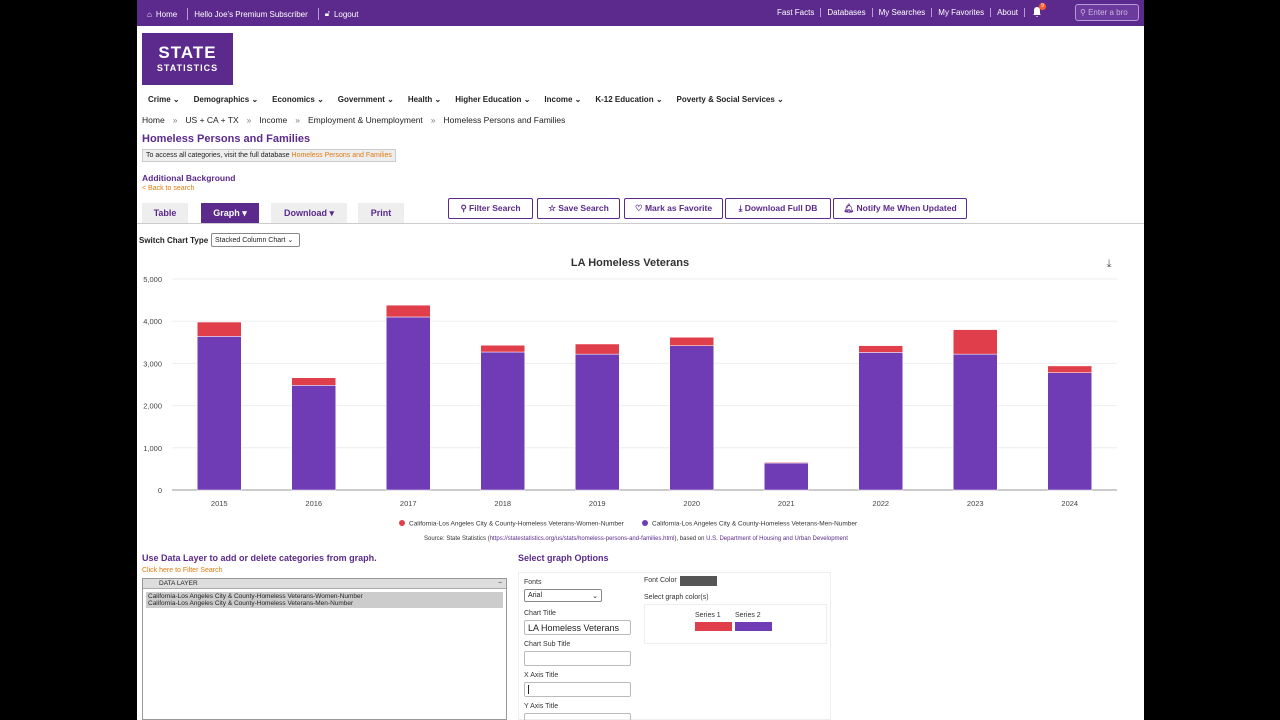 The width and height of the screenshot is (1280, 720). I want to click on tab-download: Download ▾, so click(309, 213).